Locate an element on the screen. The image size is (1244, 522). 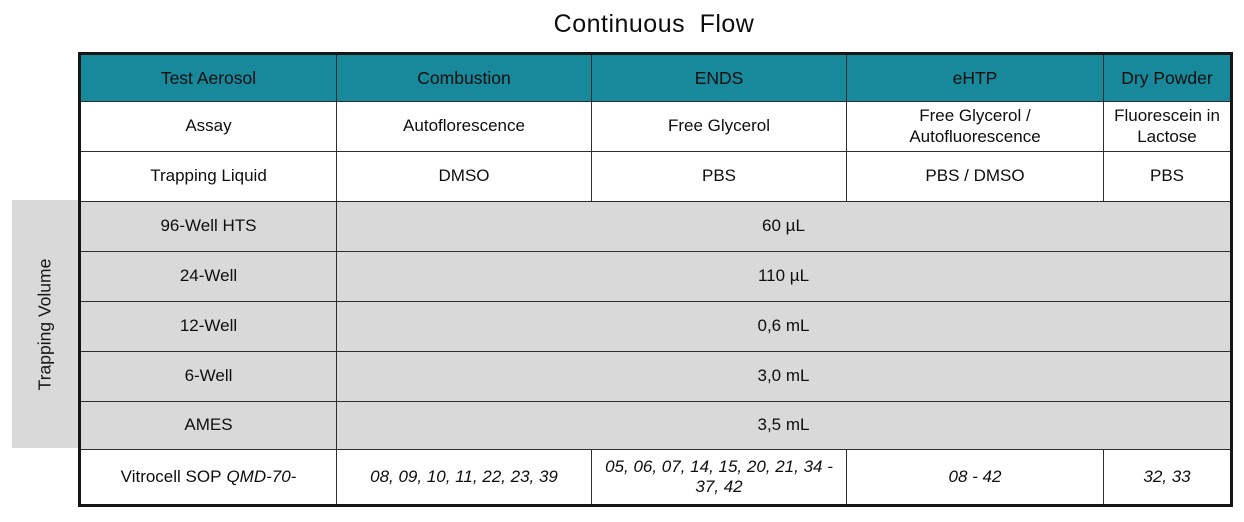
sop-label-italic: QMD-70- is located at coordinates (261, 476).